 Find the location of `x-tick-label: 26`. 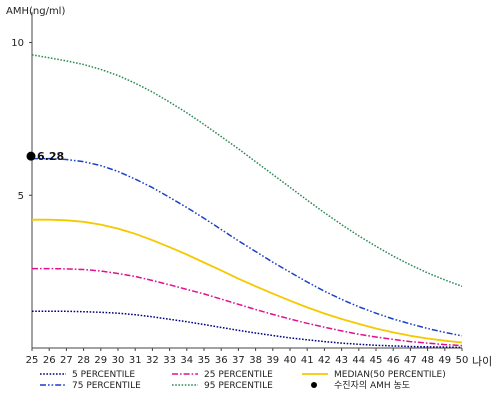

x-tick-label: 26 is located at coordinates (49, 360).